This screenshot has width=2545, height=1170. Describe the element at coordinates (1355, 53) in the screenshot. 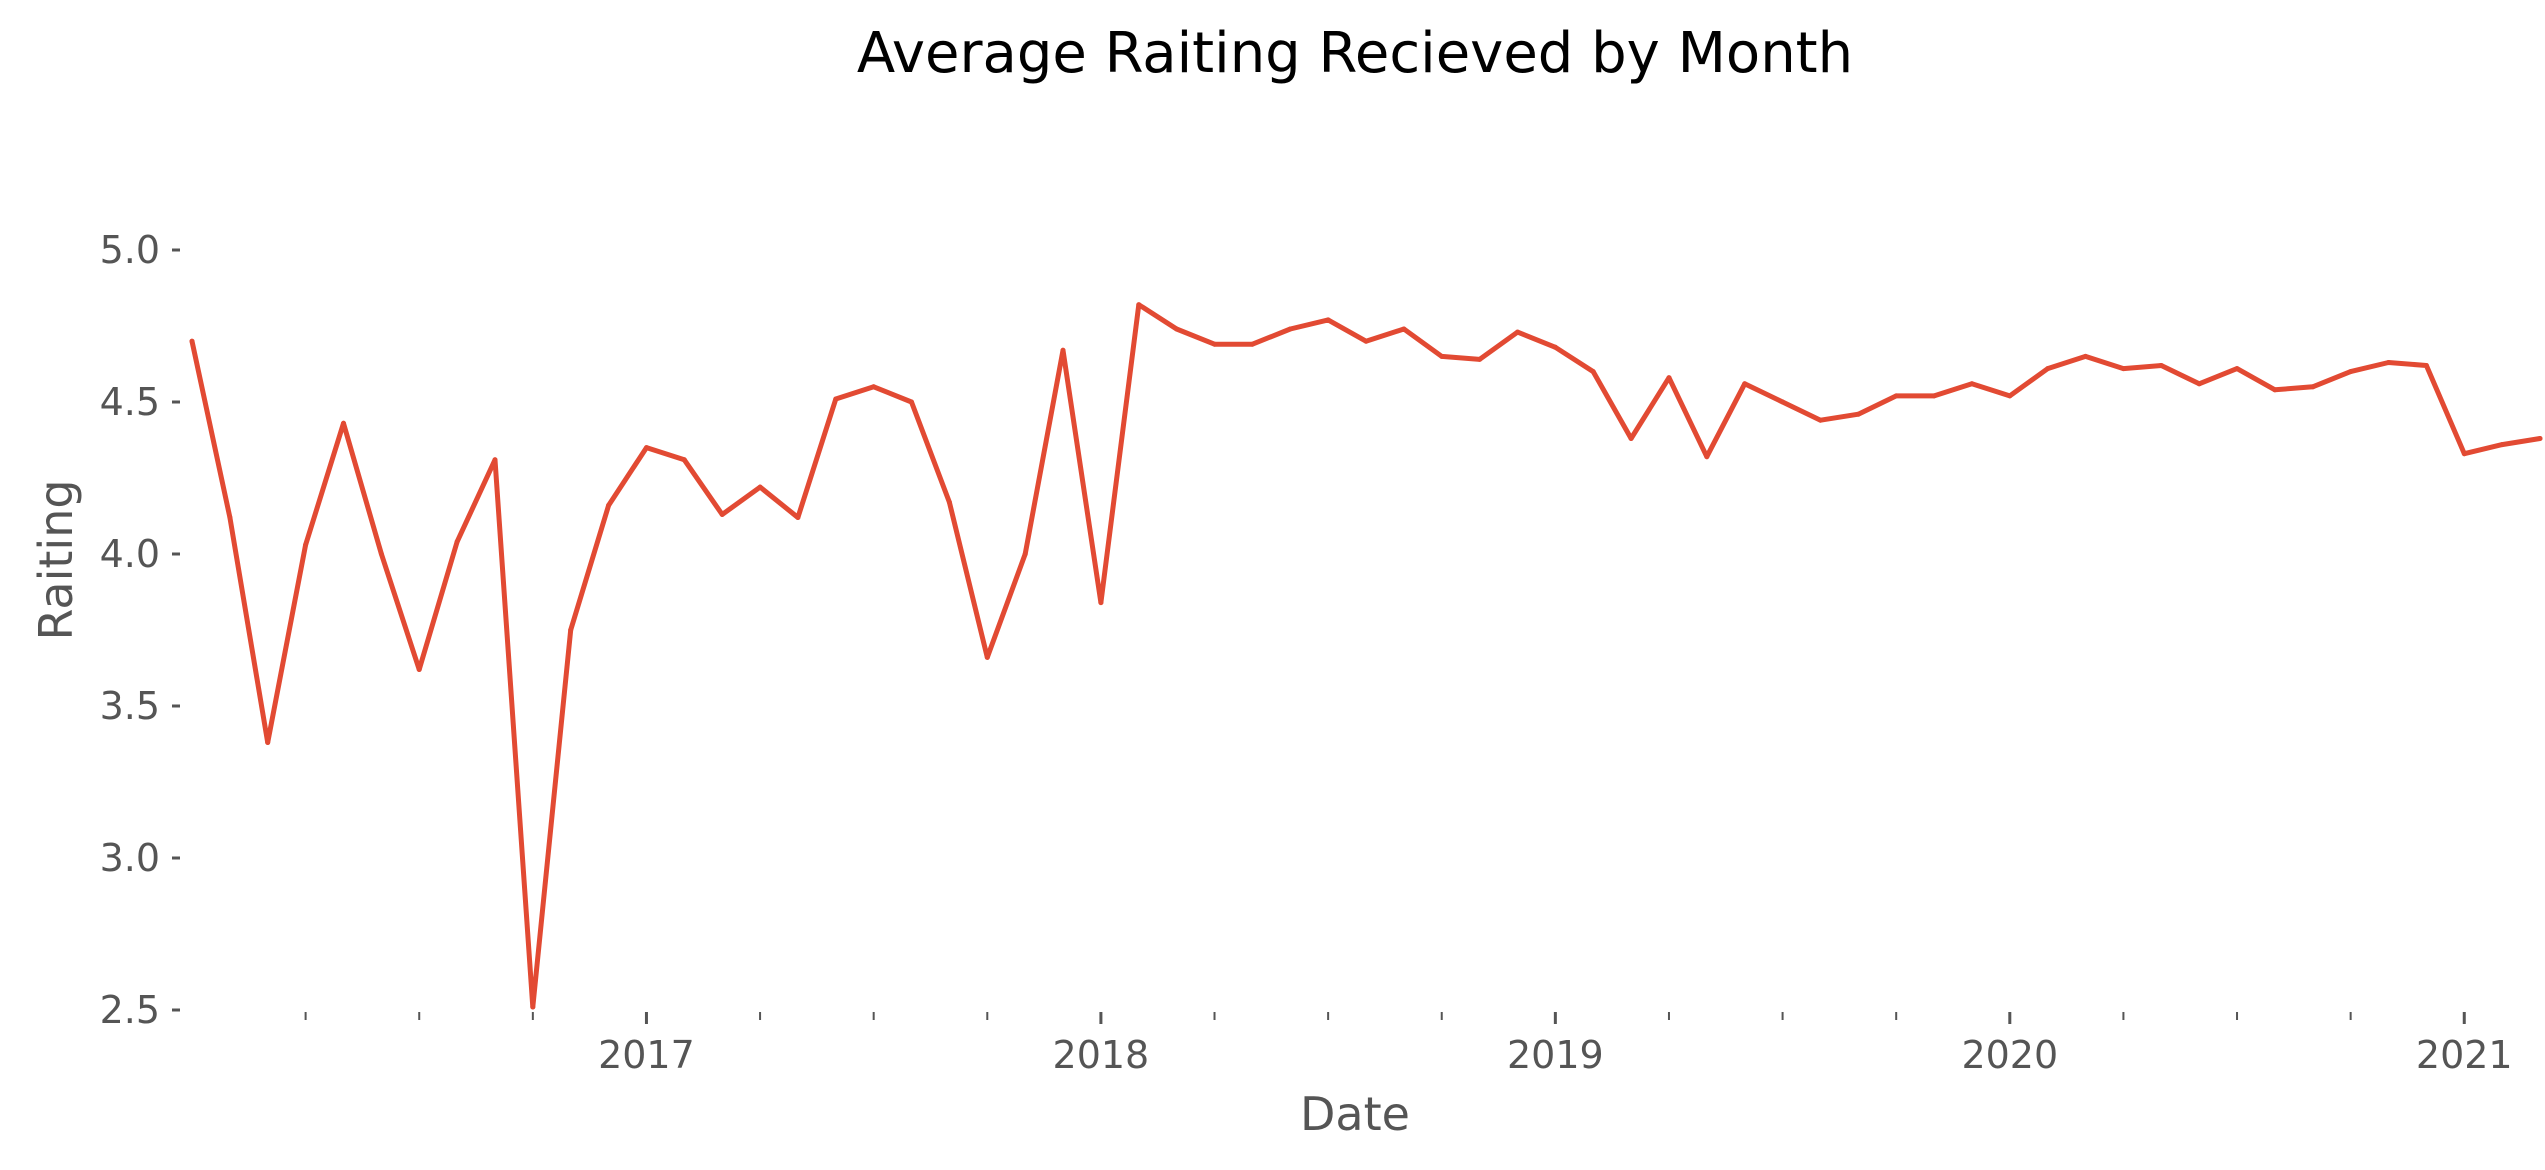

I see `chart-title: Average Raiting Recieved by Month` at that location.